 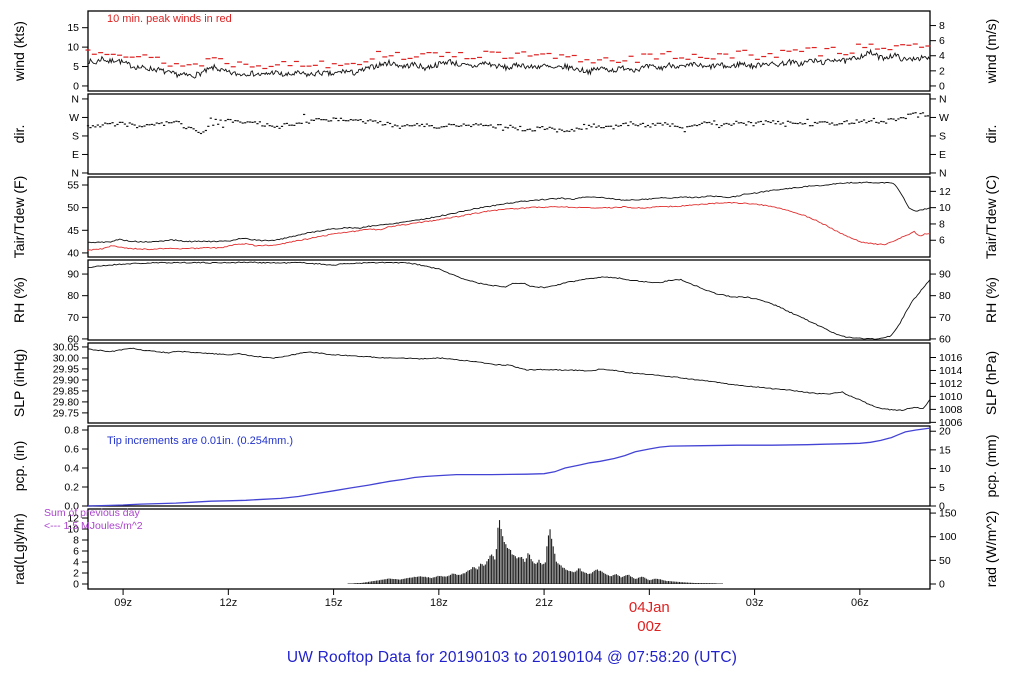 I want to click on y-tick-label: 80, so click(x=945, y=296).